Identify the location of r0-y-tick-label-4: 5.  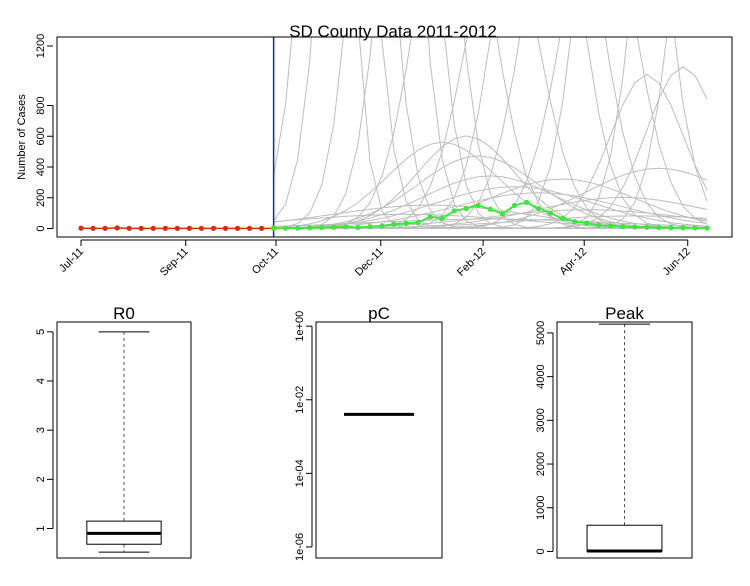
(41, 332).